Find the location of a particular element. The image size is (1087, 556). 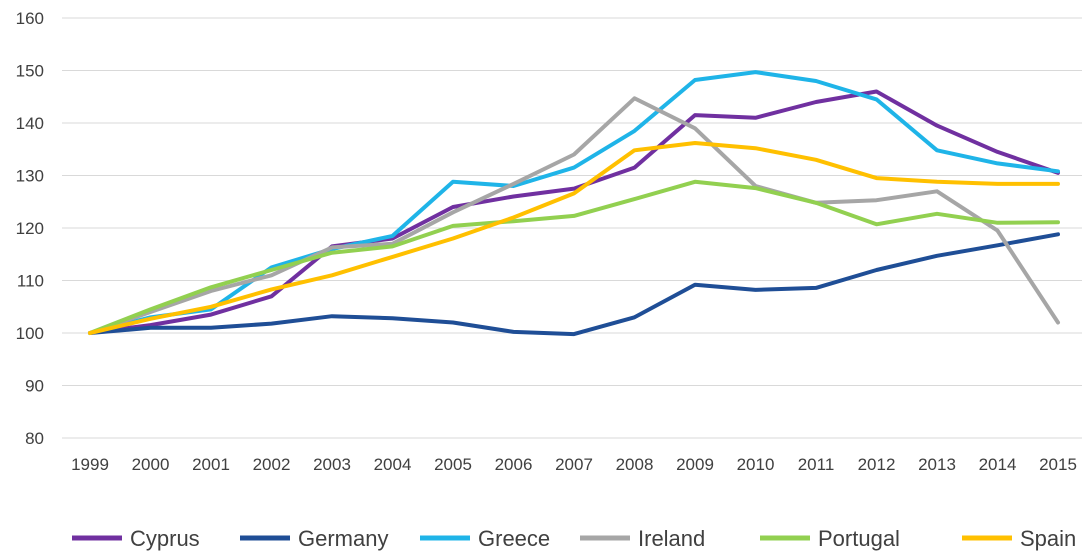

x-tick-label: 2003 is located at coordinates (332, 464).